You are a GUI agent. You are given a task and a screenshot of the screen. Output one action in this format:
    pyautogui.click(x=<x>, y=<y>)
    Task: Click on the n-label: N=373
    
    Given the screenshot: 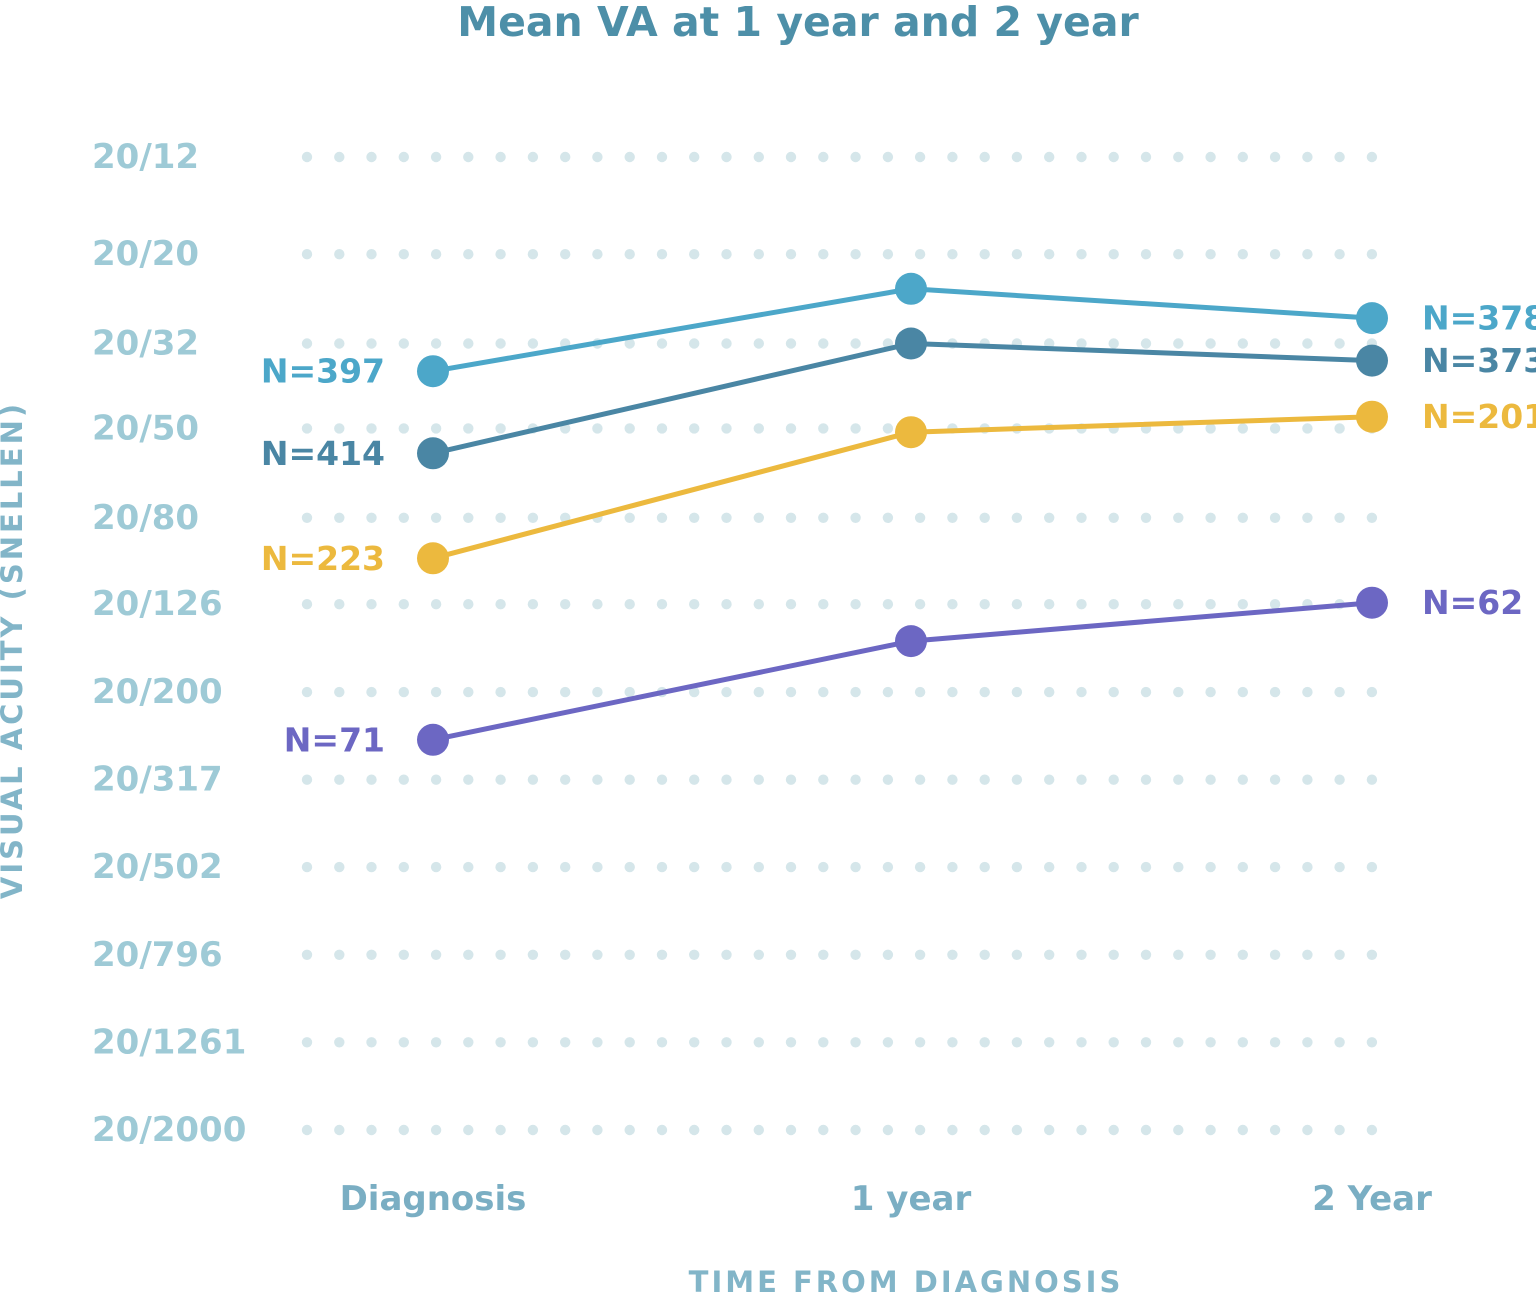 What is the action you would take?
    pyautogui.click(x=1479, y=360)
    